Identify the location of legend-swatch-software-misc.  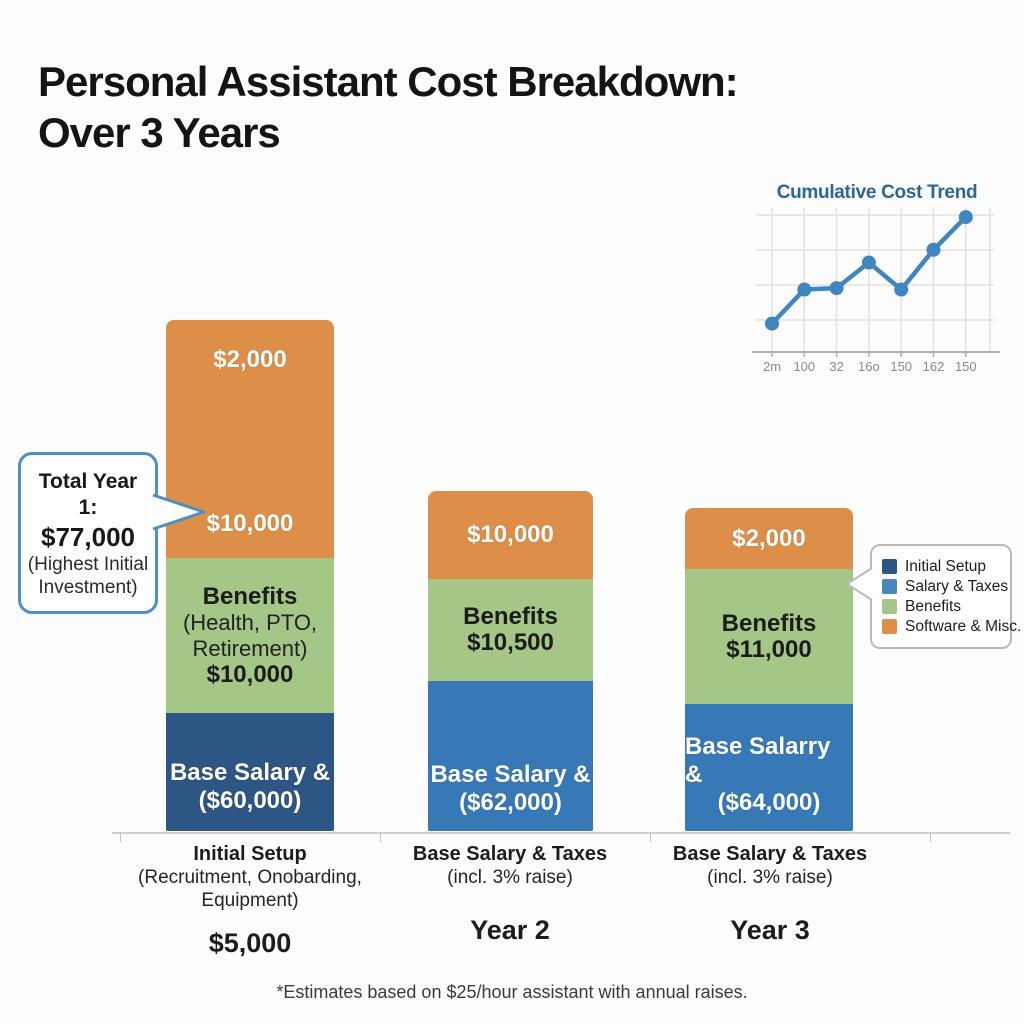
(889, 626).